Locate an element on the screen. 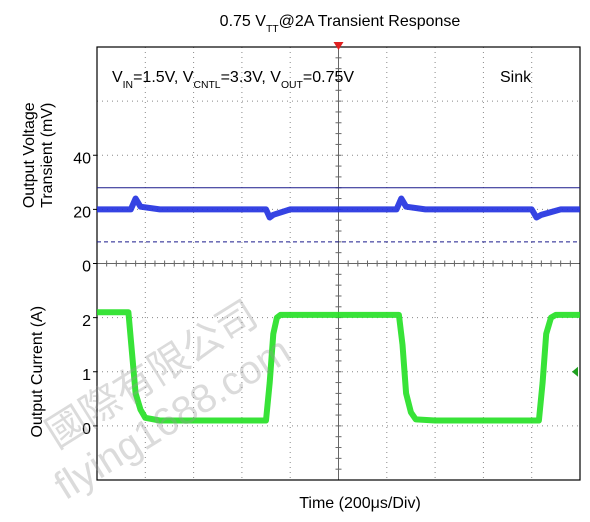 The width and height of the screenshot is (590, 522). condition-label: VIN=1.5V, VCNTL=3.3V, VOUT=0.75V is located at coordinates (233, 80).